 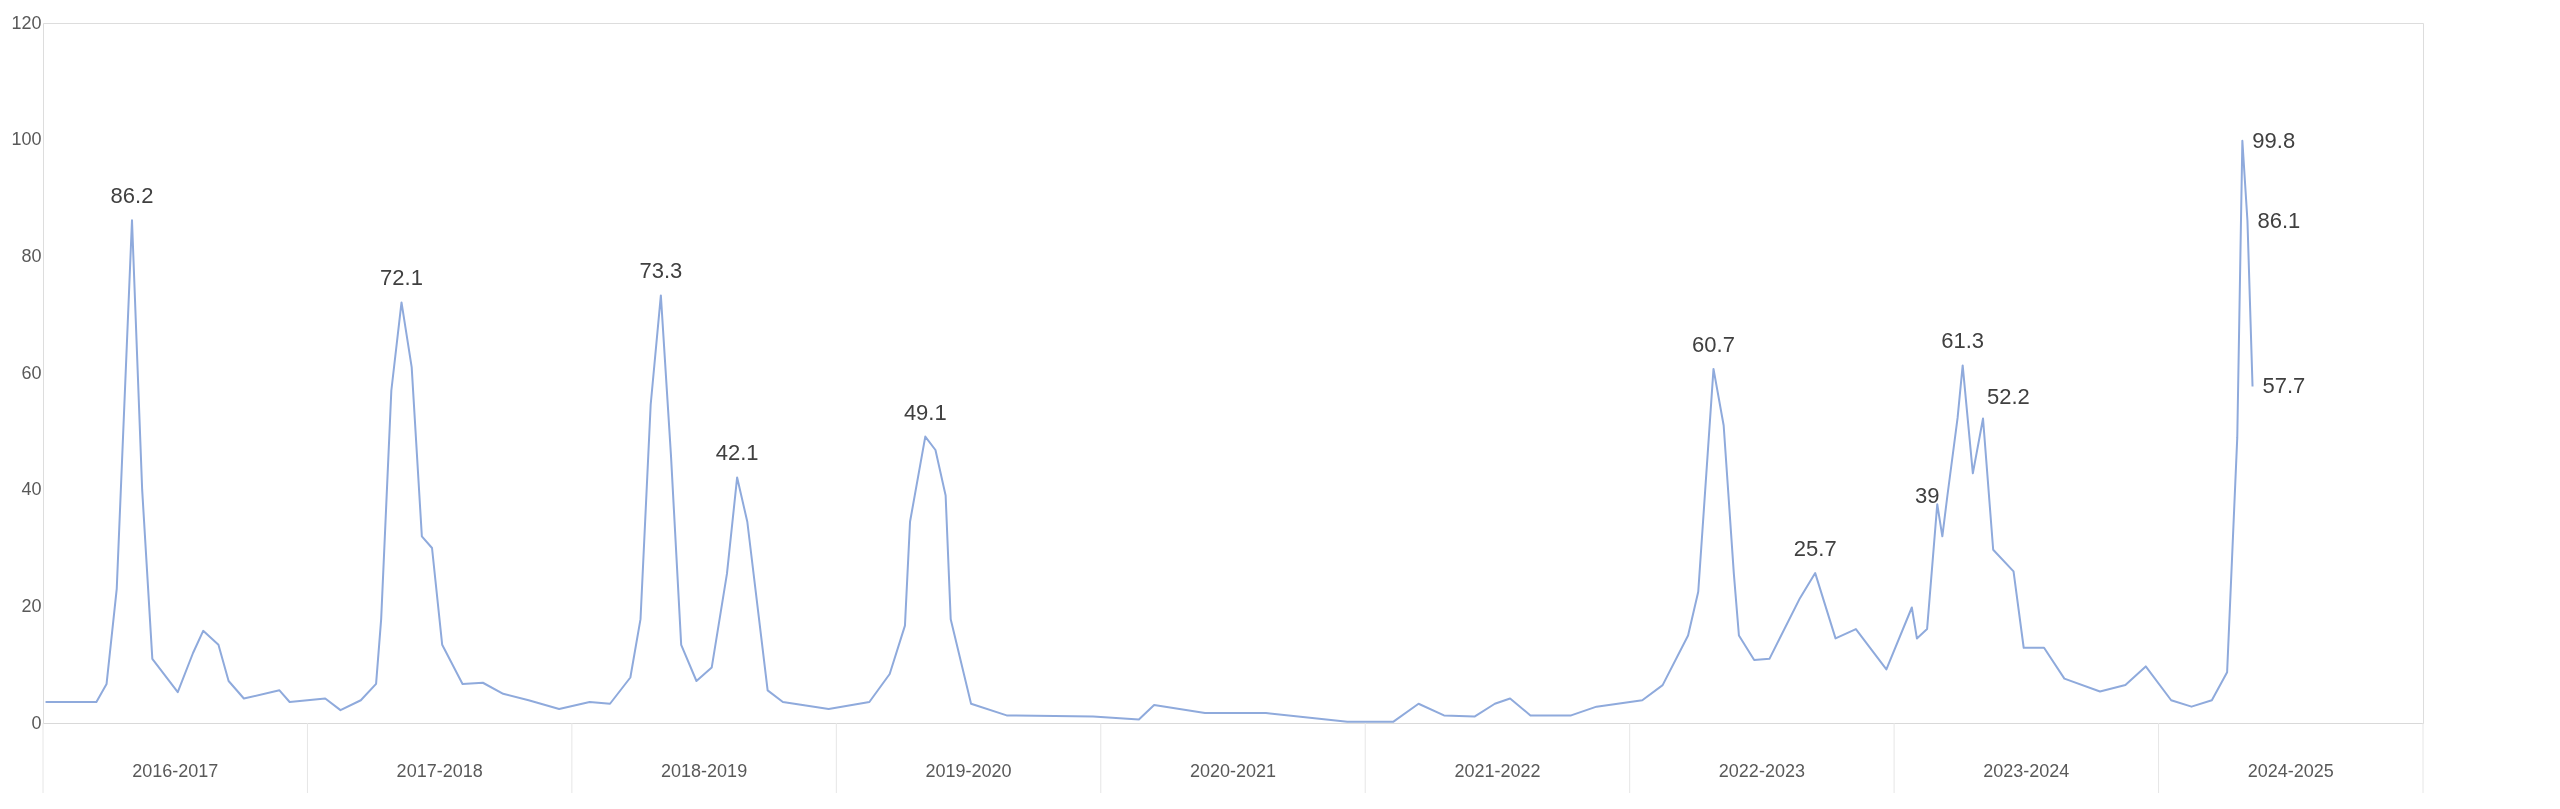 I want to click on data-label: 42.1, so click(x=737, y=453).